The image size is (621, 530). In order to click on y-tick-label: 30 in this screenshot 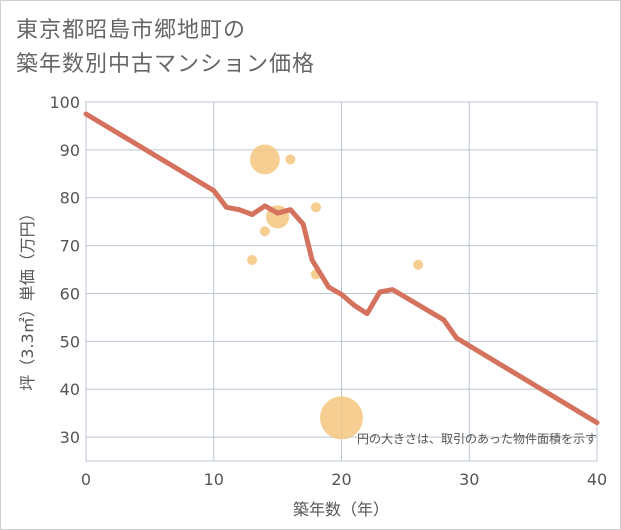, I will do `click(70, 437)`.